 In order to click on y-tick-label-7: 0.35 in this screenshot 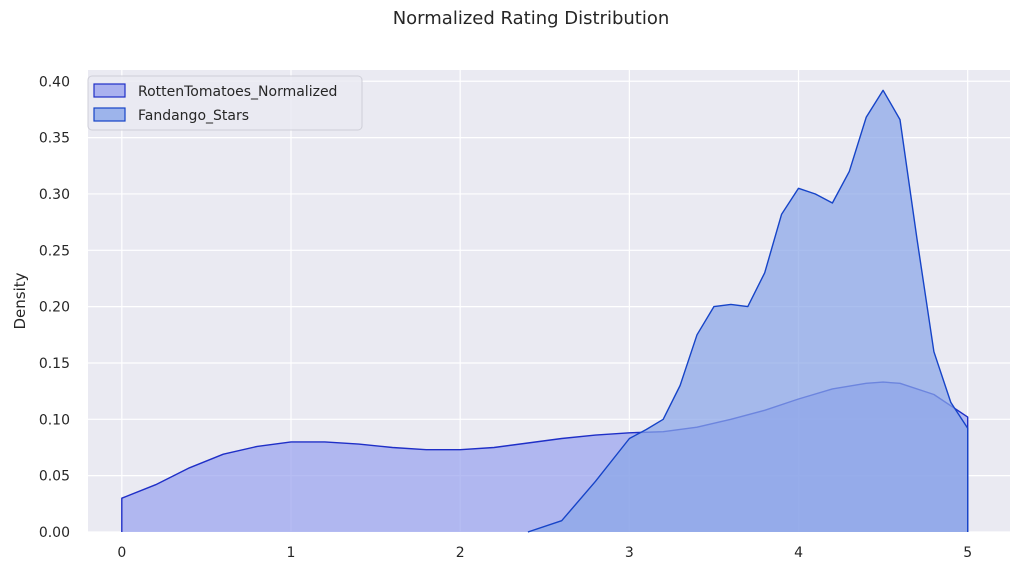, I will do `click(54, 139)`.